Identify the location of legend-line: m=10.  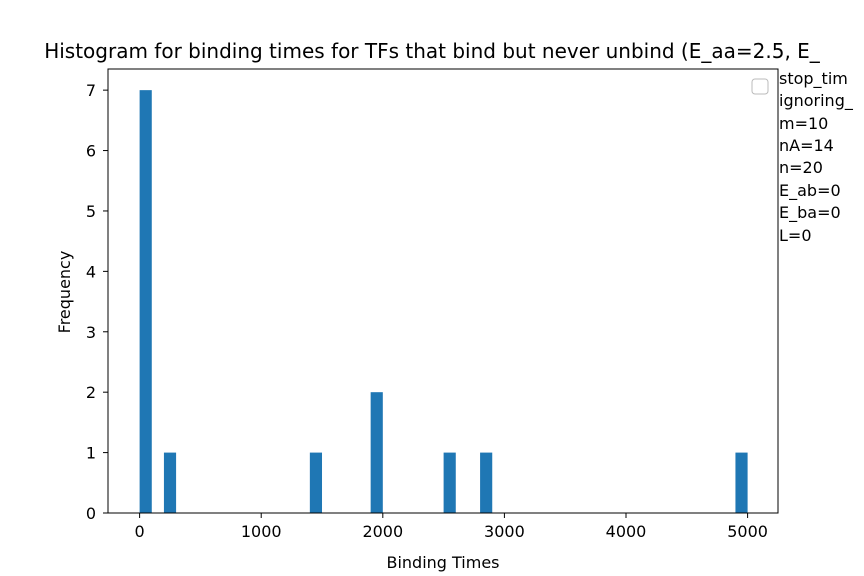
(803, 123).